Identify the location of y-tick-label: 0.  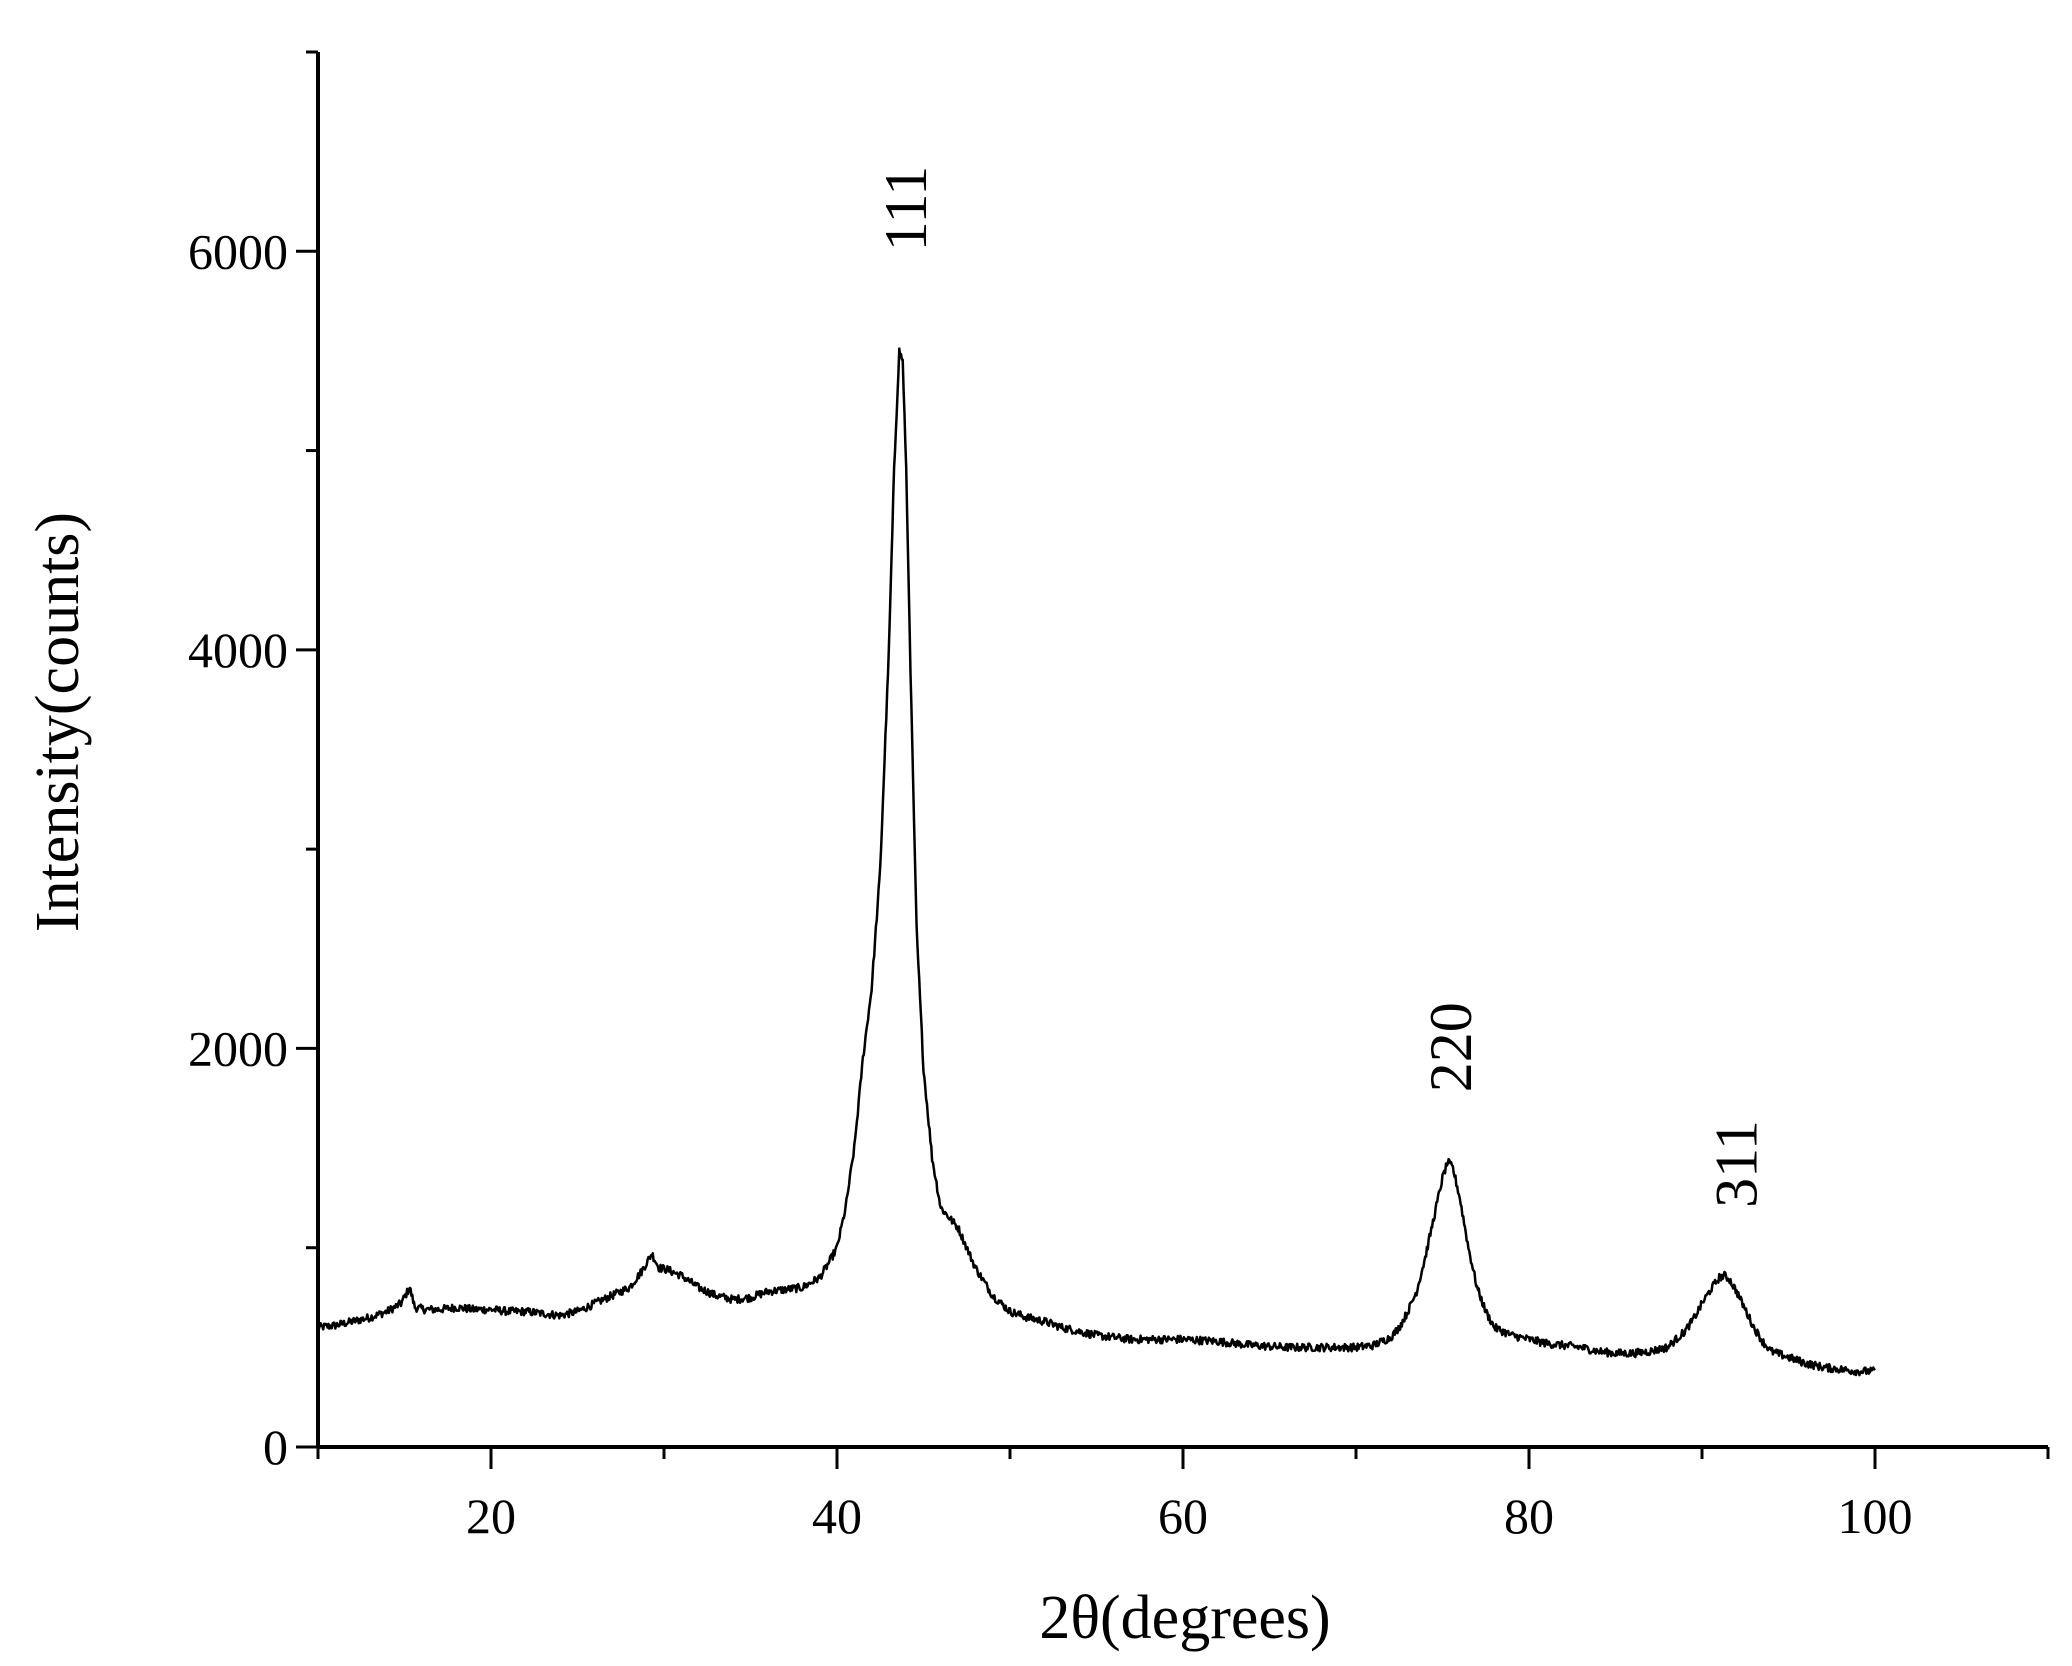
(275, 1447).